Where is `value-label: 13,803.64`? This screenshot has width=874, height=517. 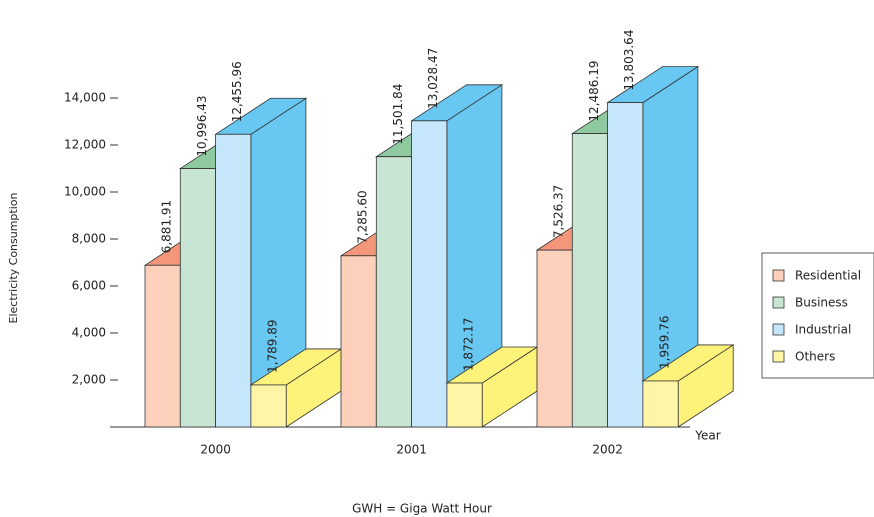 value-label: 13,803.64 is located at coordinates (629, 60).